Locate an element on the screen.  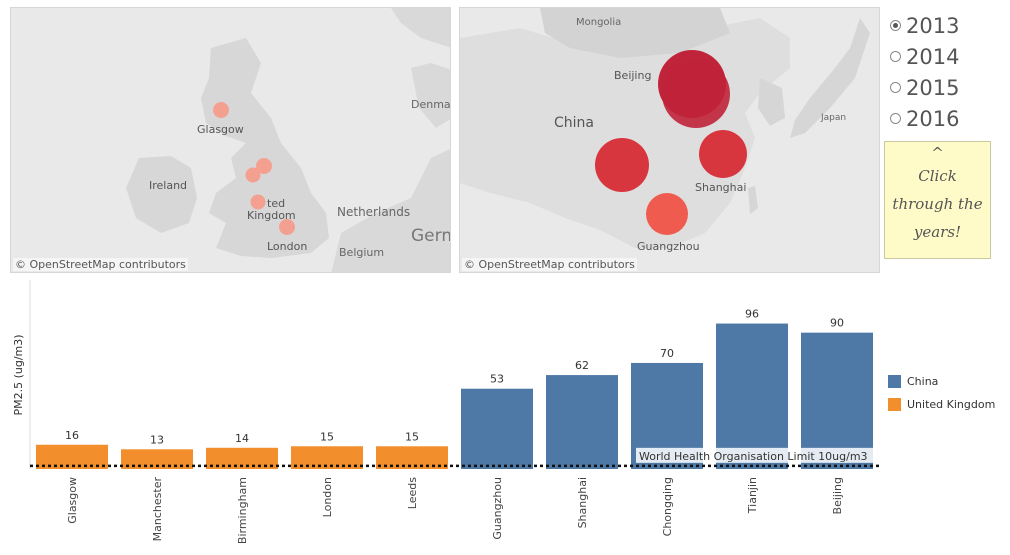
bubble-shanghai is located at coordinates (723, 154).